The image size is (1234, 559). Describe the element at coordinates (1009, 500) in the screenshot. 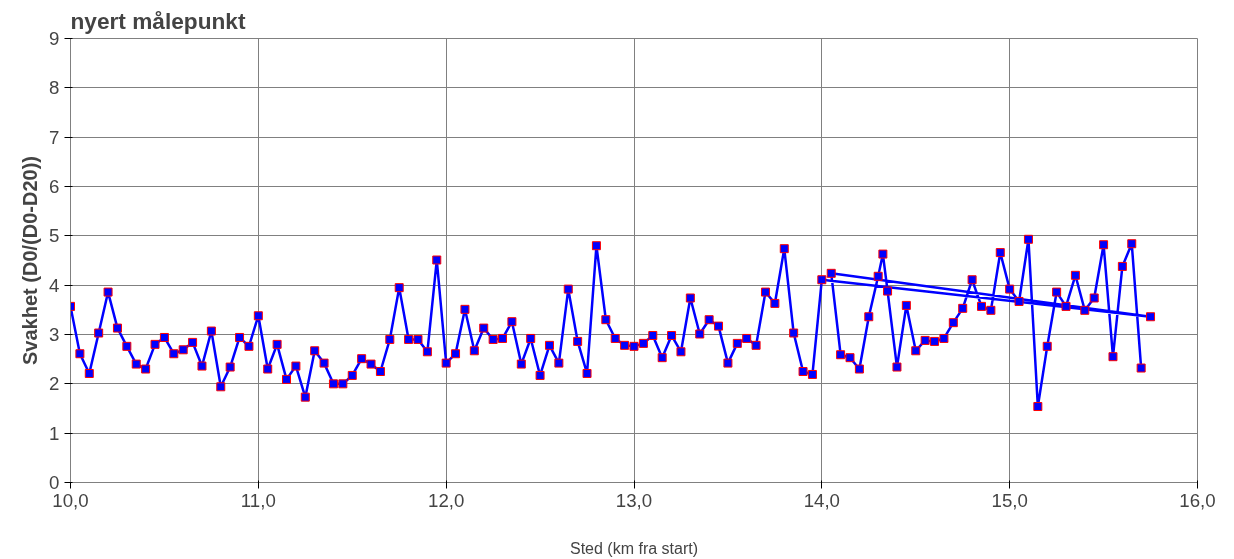

I see `x-tick-label: 15,0` at that location.